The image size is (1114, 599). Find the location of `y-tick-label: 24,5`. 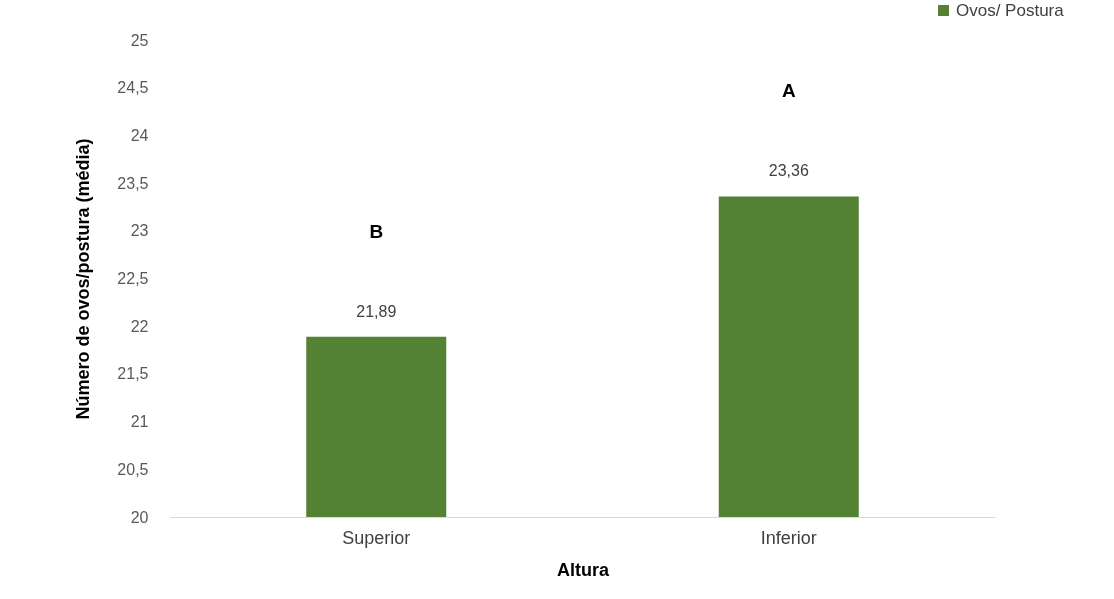

y-tick-label: 24,5 is located at coordinates (133, 88).